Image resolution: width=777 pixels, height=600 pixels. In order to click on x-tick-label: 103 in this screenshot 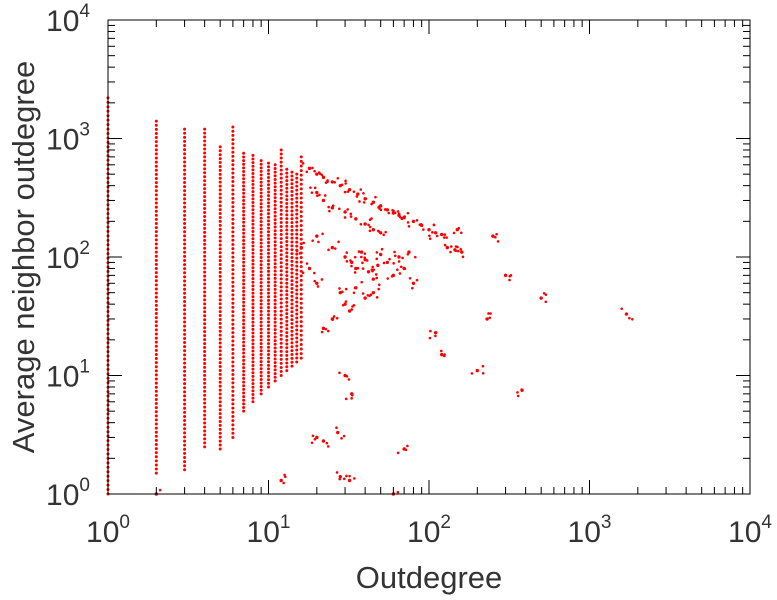, I will do `click(590, 530)`.